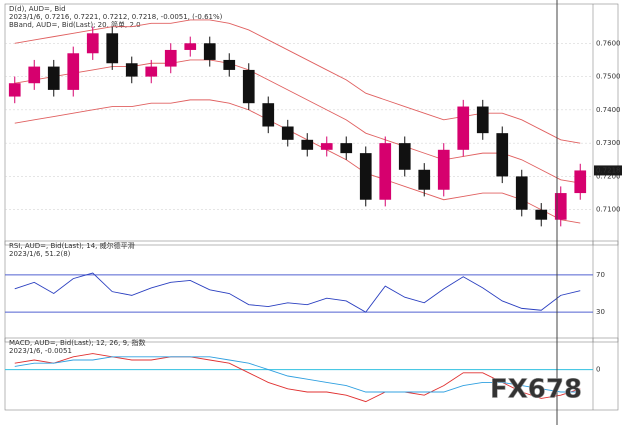 This screenshot has width=623, height=425. I want to click on panel-title: D(d), AUD=, Bid, so click(37, 9).